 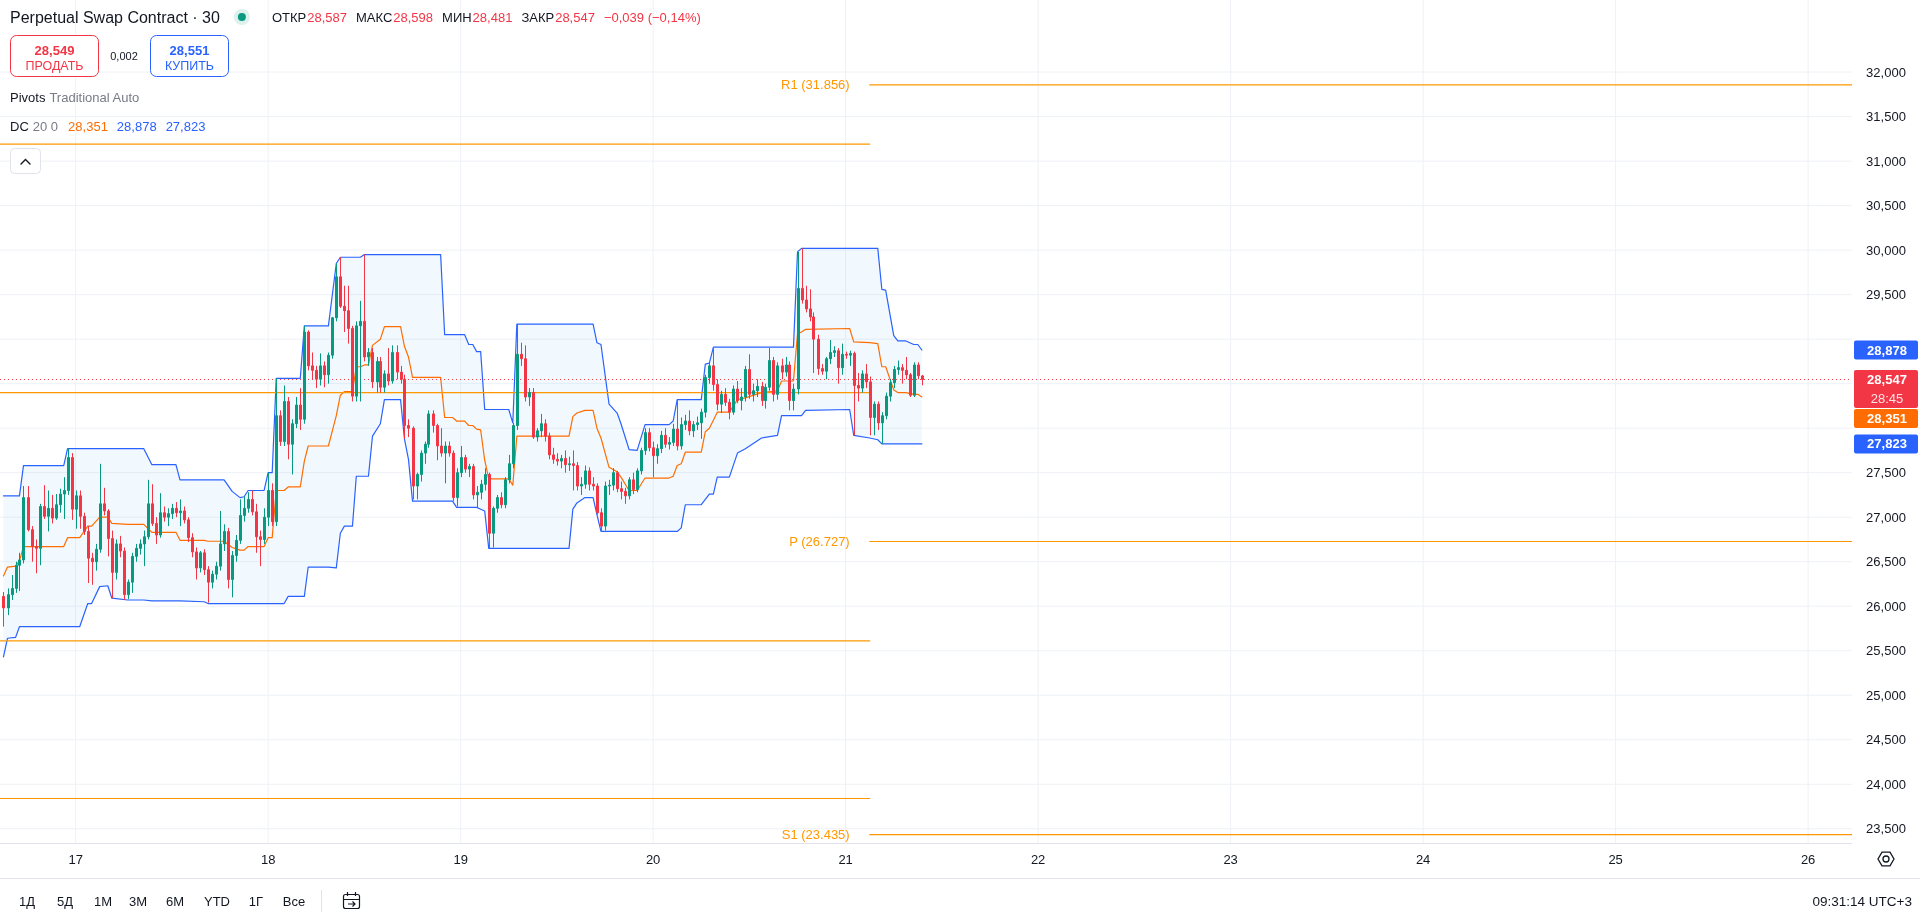 What do you see at coordinates (189, 50) in the screenshot?
I see `annotation: 28,551` at bounding box center [189, 50].